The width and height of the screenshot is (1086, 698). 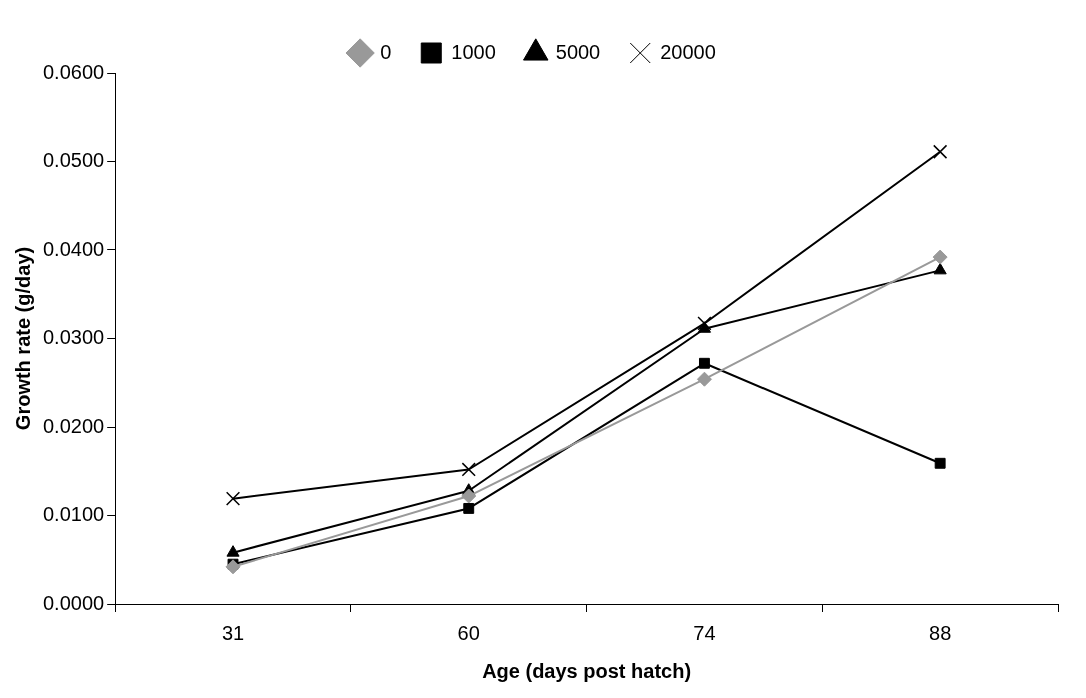 What do you see at coordinates (233, 632) in the screenshot?
I see `x-tick-label: 31` at bounding box center [233, 632].